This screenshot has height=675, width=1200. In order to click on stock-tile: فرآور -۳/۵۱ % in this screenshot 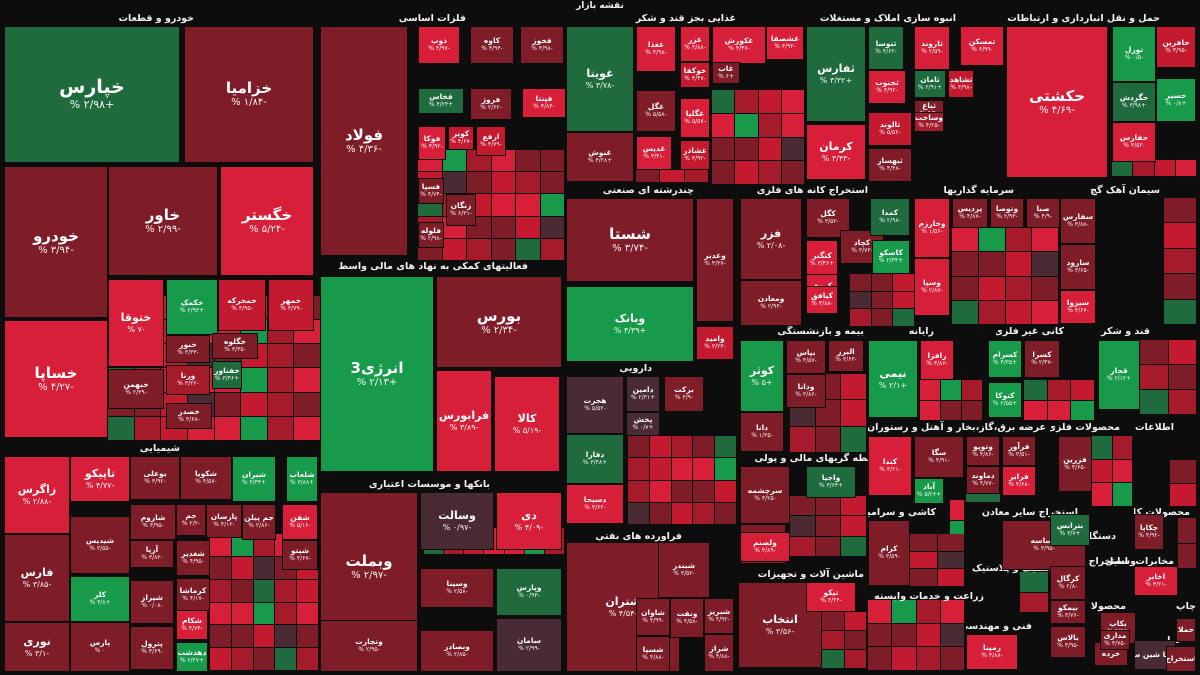, I will do `click(1019, 451)`.